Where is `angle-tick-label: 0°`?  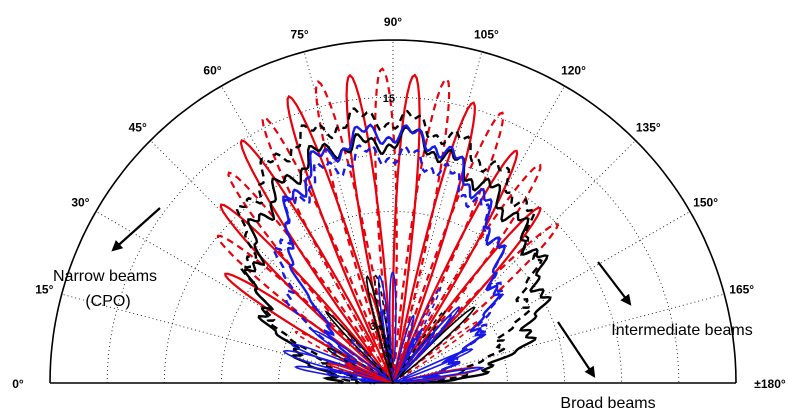 angle-tick-label: 0° is located at coordinates (18, 384).